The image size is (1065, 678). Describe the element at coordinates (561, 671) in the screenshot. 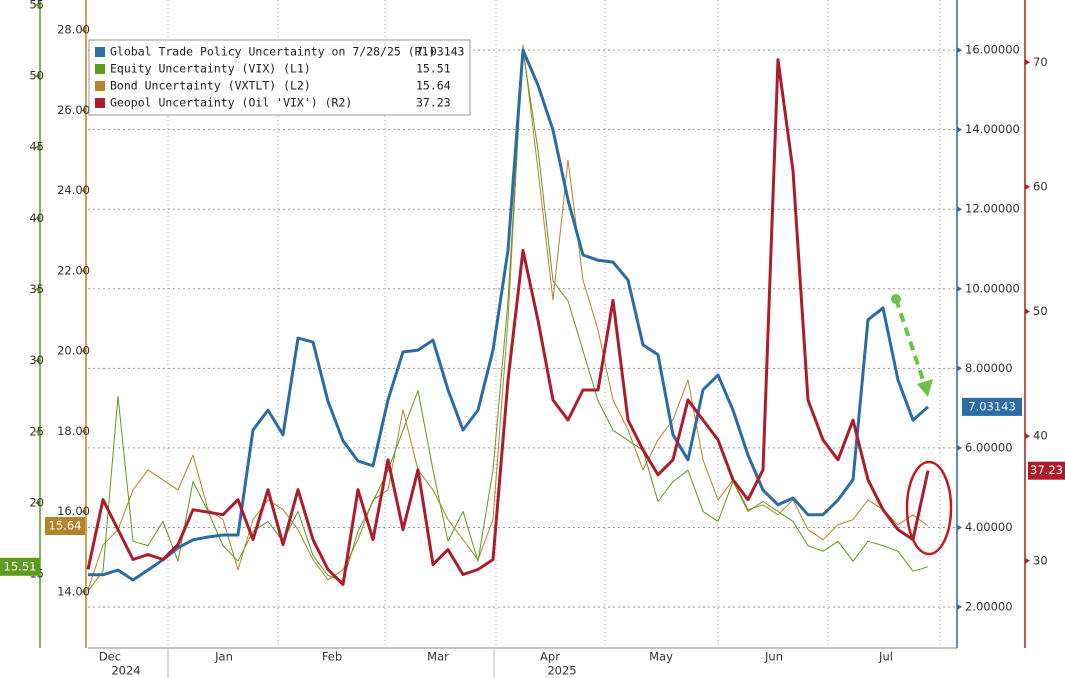

I see `year-label: 2025` at that location.